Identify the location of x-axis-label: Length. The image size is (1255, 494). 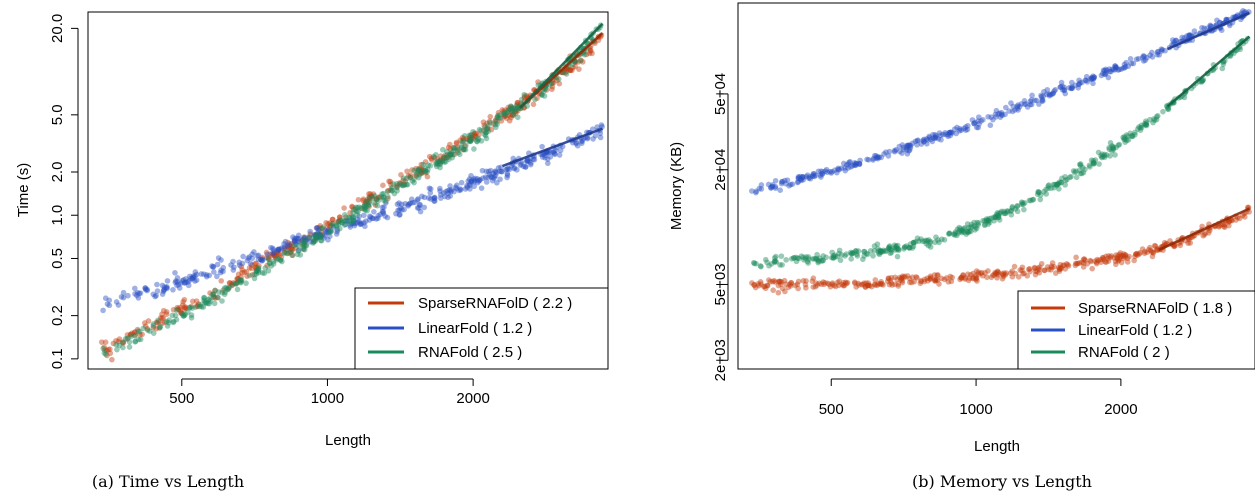
(997, 446).